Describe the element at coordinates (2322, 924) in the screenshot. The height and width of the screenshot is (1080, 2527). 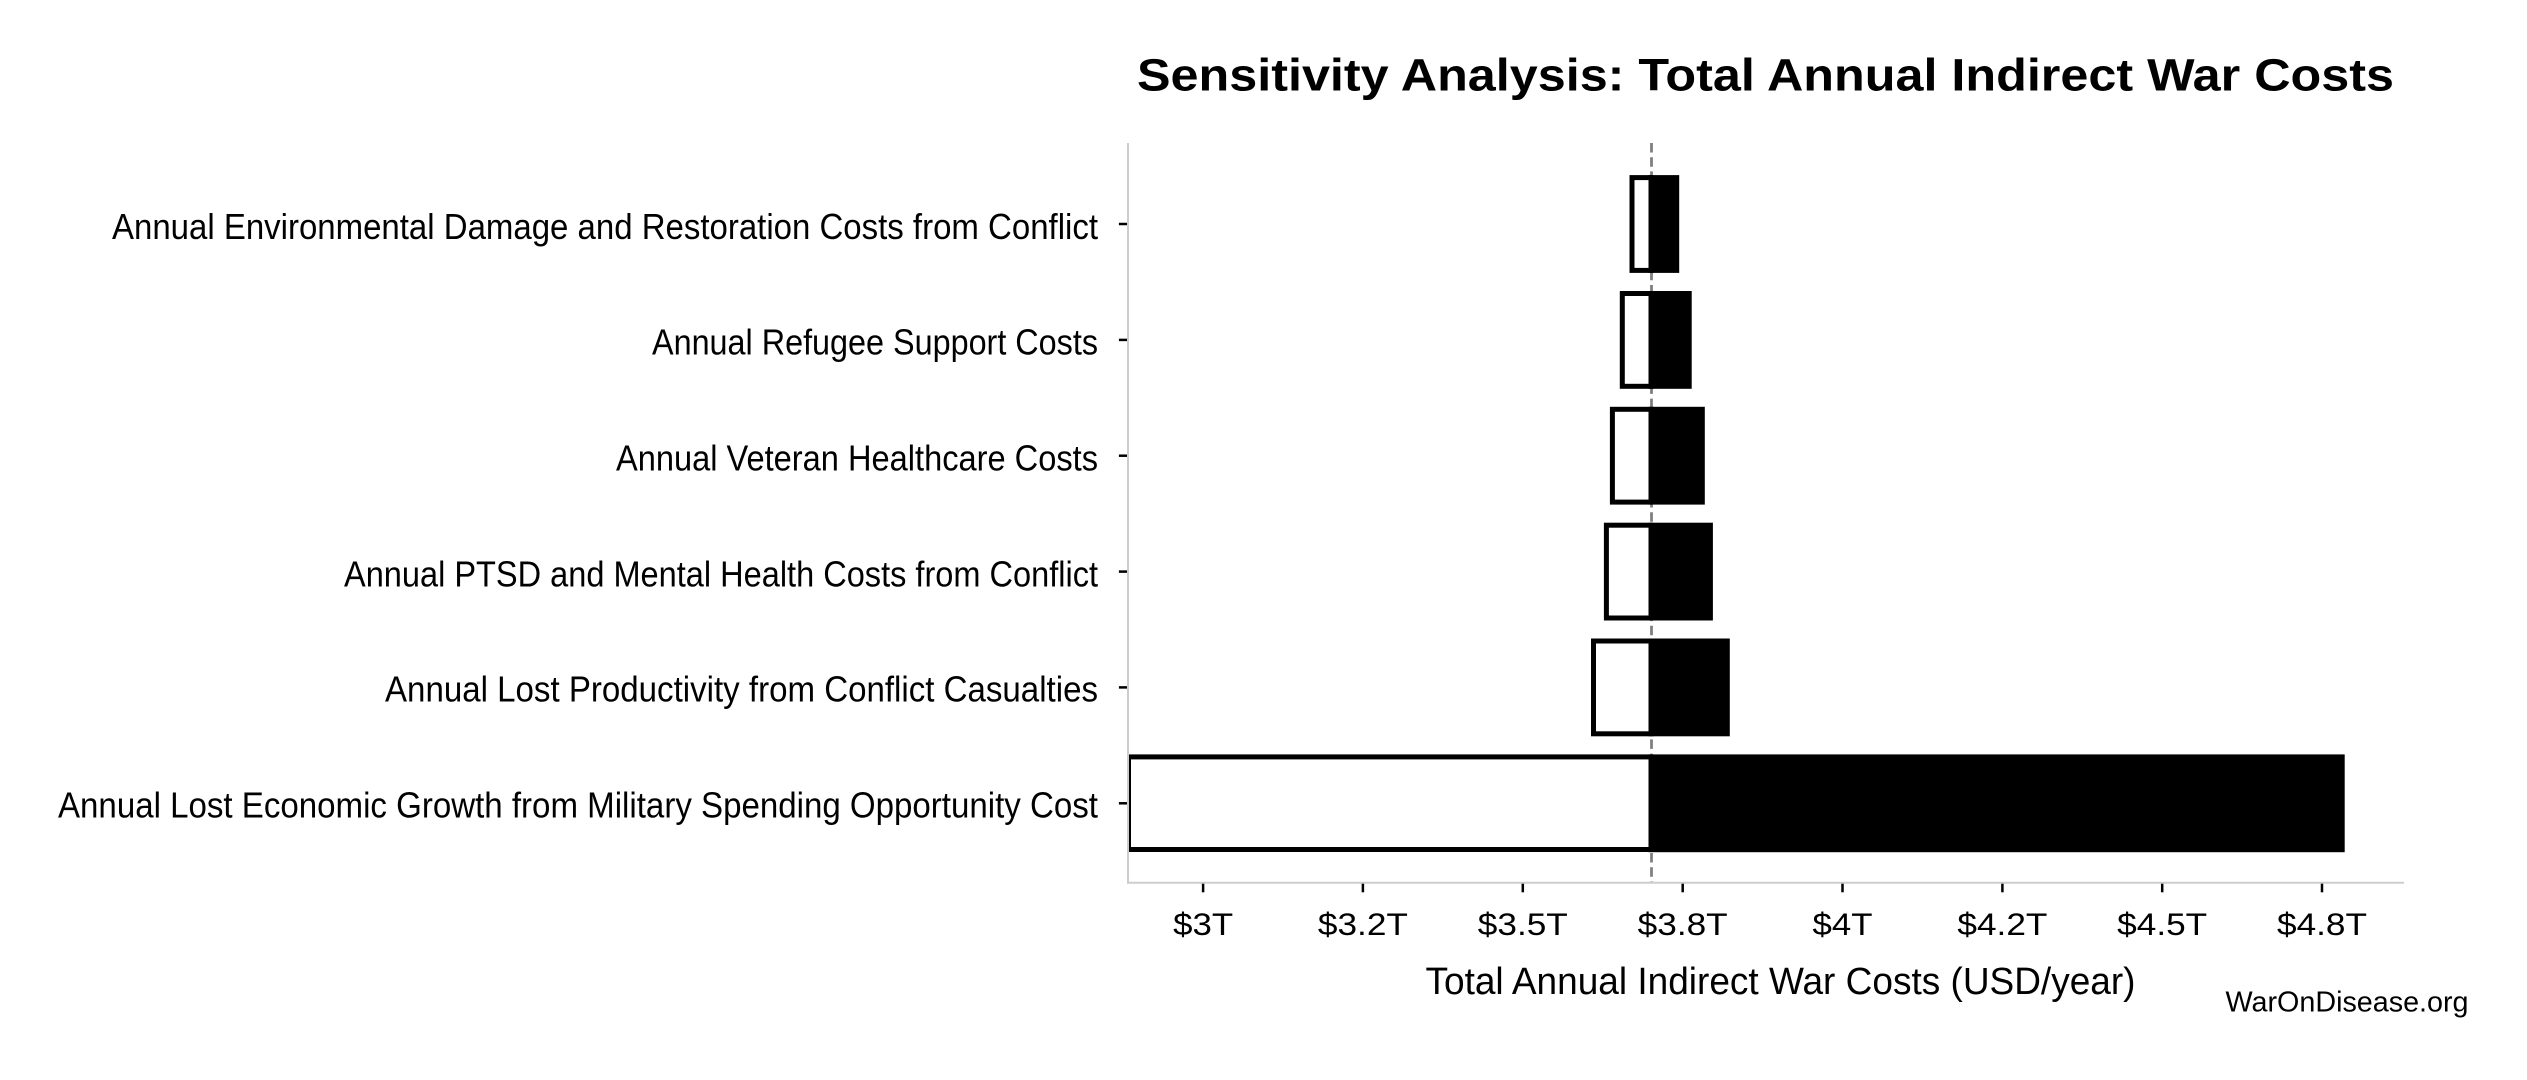
I see `svg-text: $4.8T` at that location.